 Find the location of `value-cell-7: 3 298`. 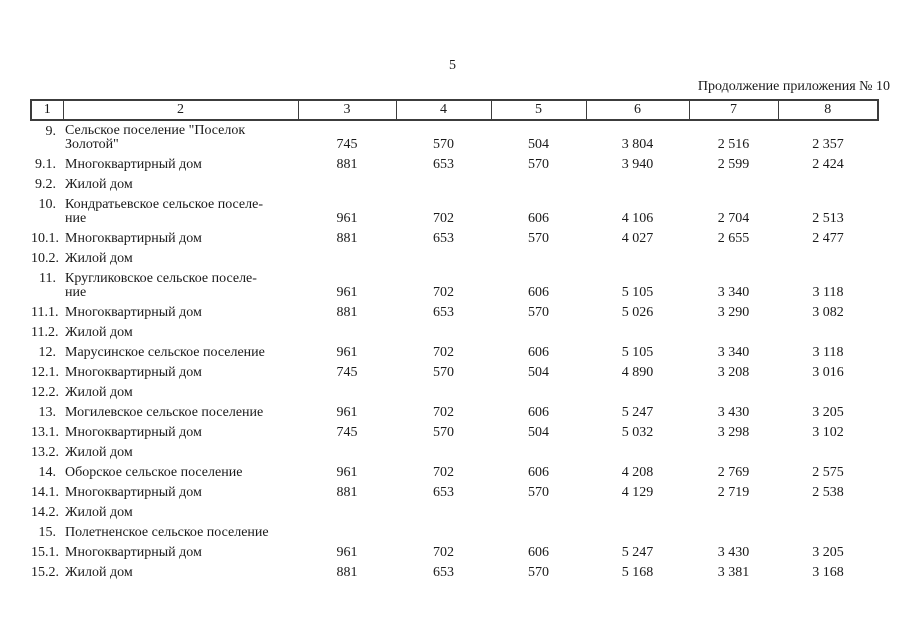

value-cell-7: 3 298 is located at coordinates (733, 432).